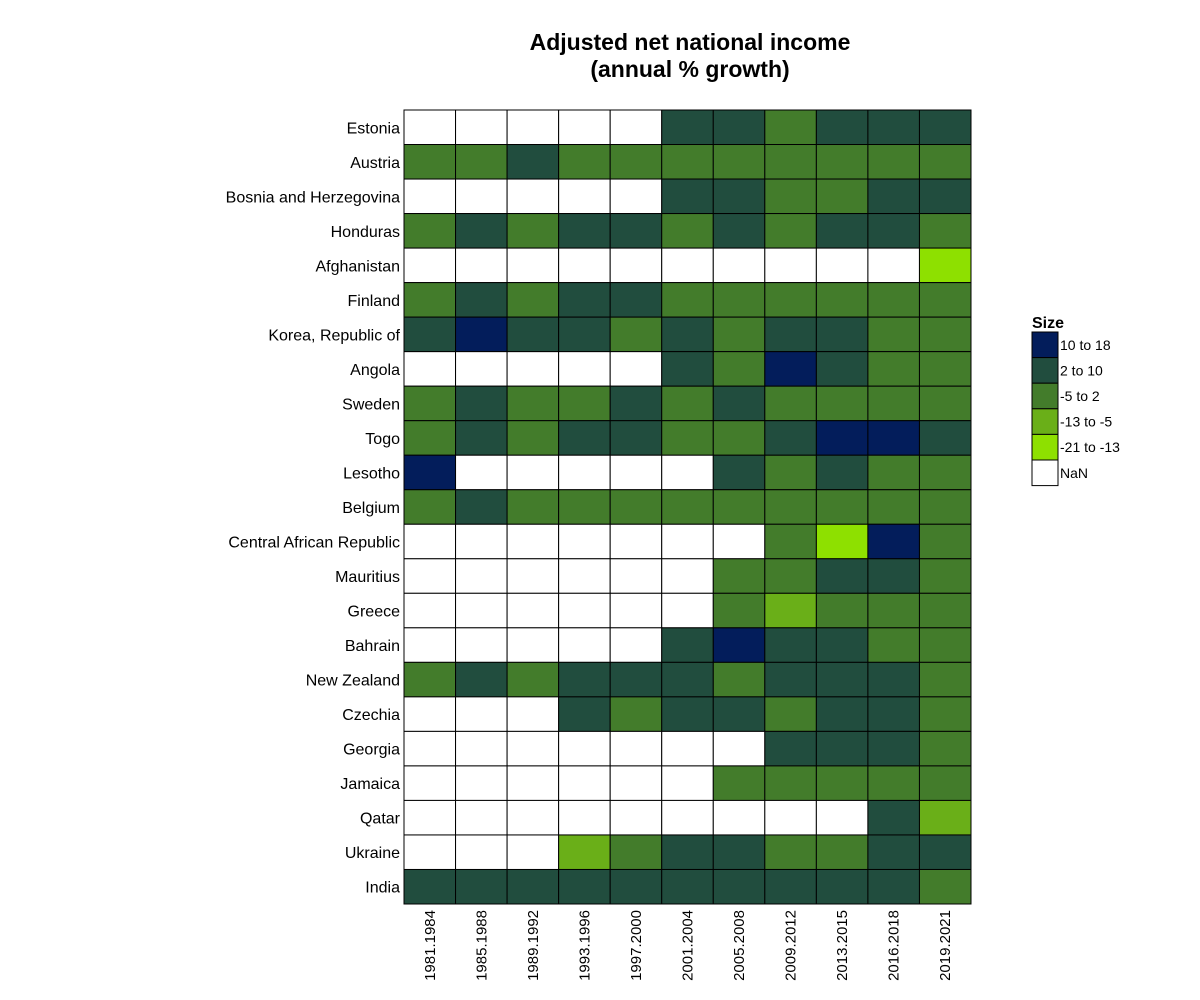  I want to click on x-tick-label: 2001.2004, so click(688, 945).